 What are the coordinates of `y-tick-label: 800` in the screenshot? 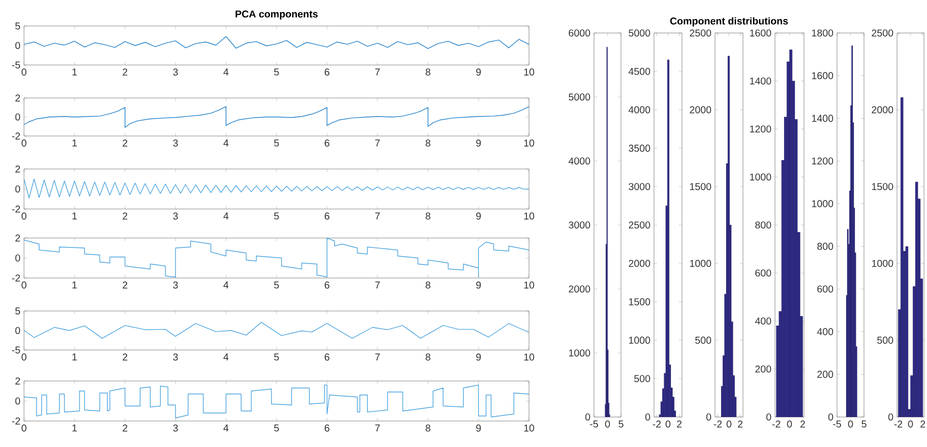 It's located at (763, 225).